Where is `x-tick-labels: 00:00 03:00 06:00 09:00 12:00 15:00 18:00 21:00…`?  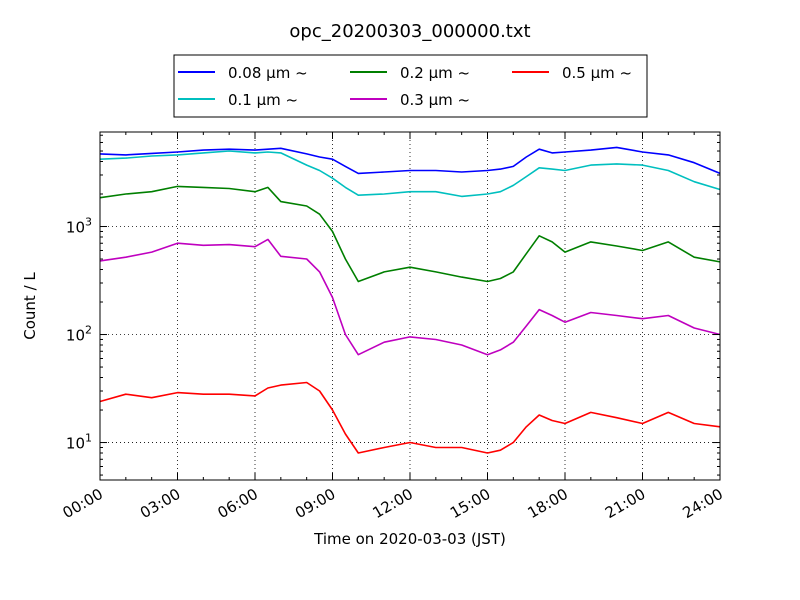 x-tick-labels: 00:00 03:00 06:00 09:00 12:00 15:00 18:00 21:00… is located at coordinates (393, 503).